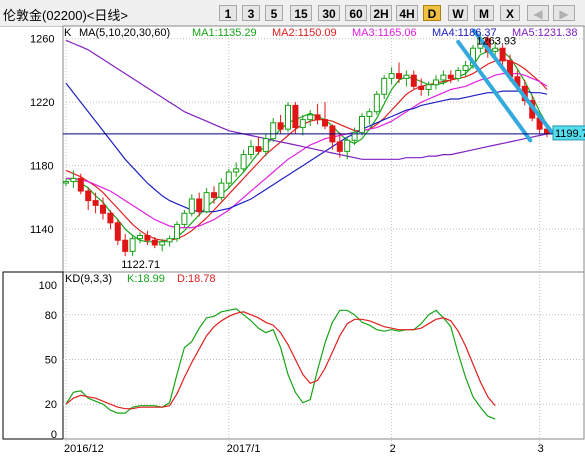  I want to click on main-tick-label: 1180, so click(42, 167).